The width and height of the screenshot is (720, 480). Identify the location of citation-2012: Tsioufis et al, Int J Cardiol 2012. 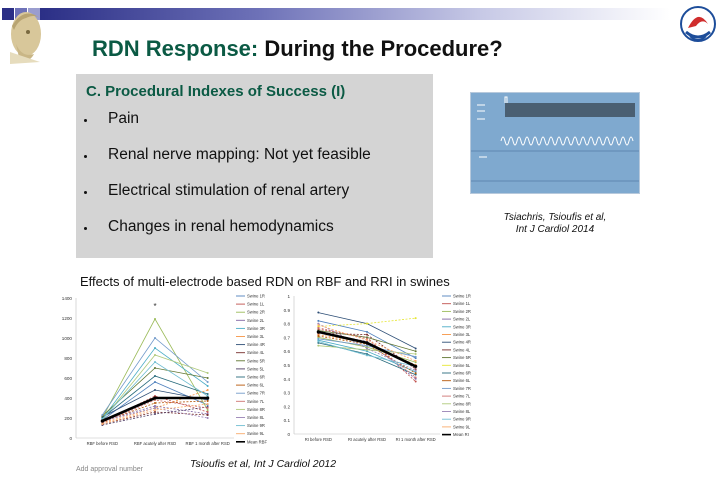
(263, 464).